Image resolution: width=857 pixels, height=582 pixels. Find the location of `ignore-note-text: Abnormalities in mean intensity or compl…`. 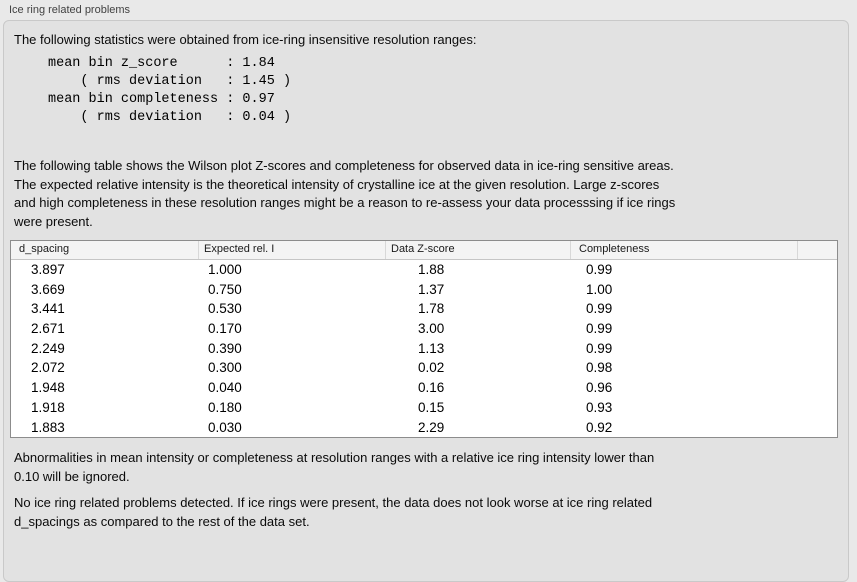

ignore-note-text: Abnormalities in mean intensity or compl… is located at coordinates (334, 467).